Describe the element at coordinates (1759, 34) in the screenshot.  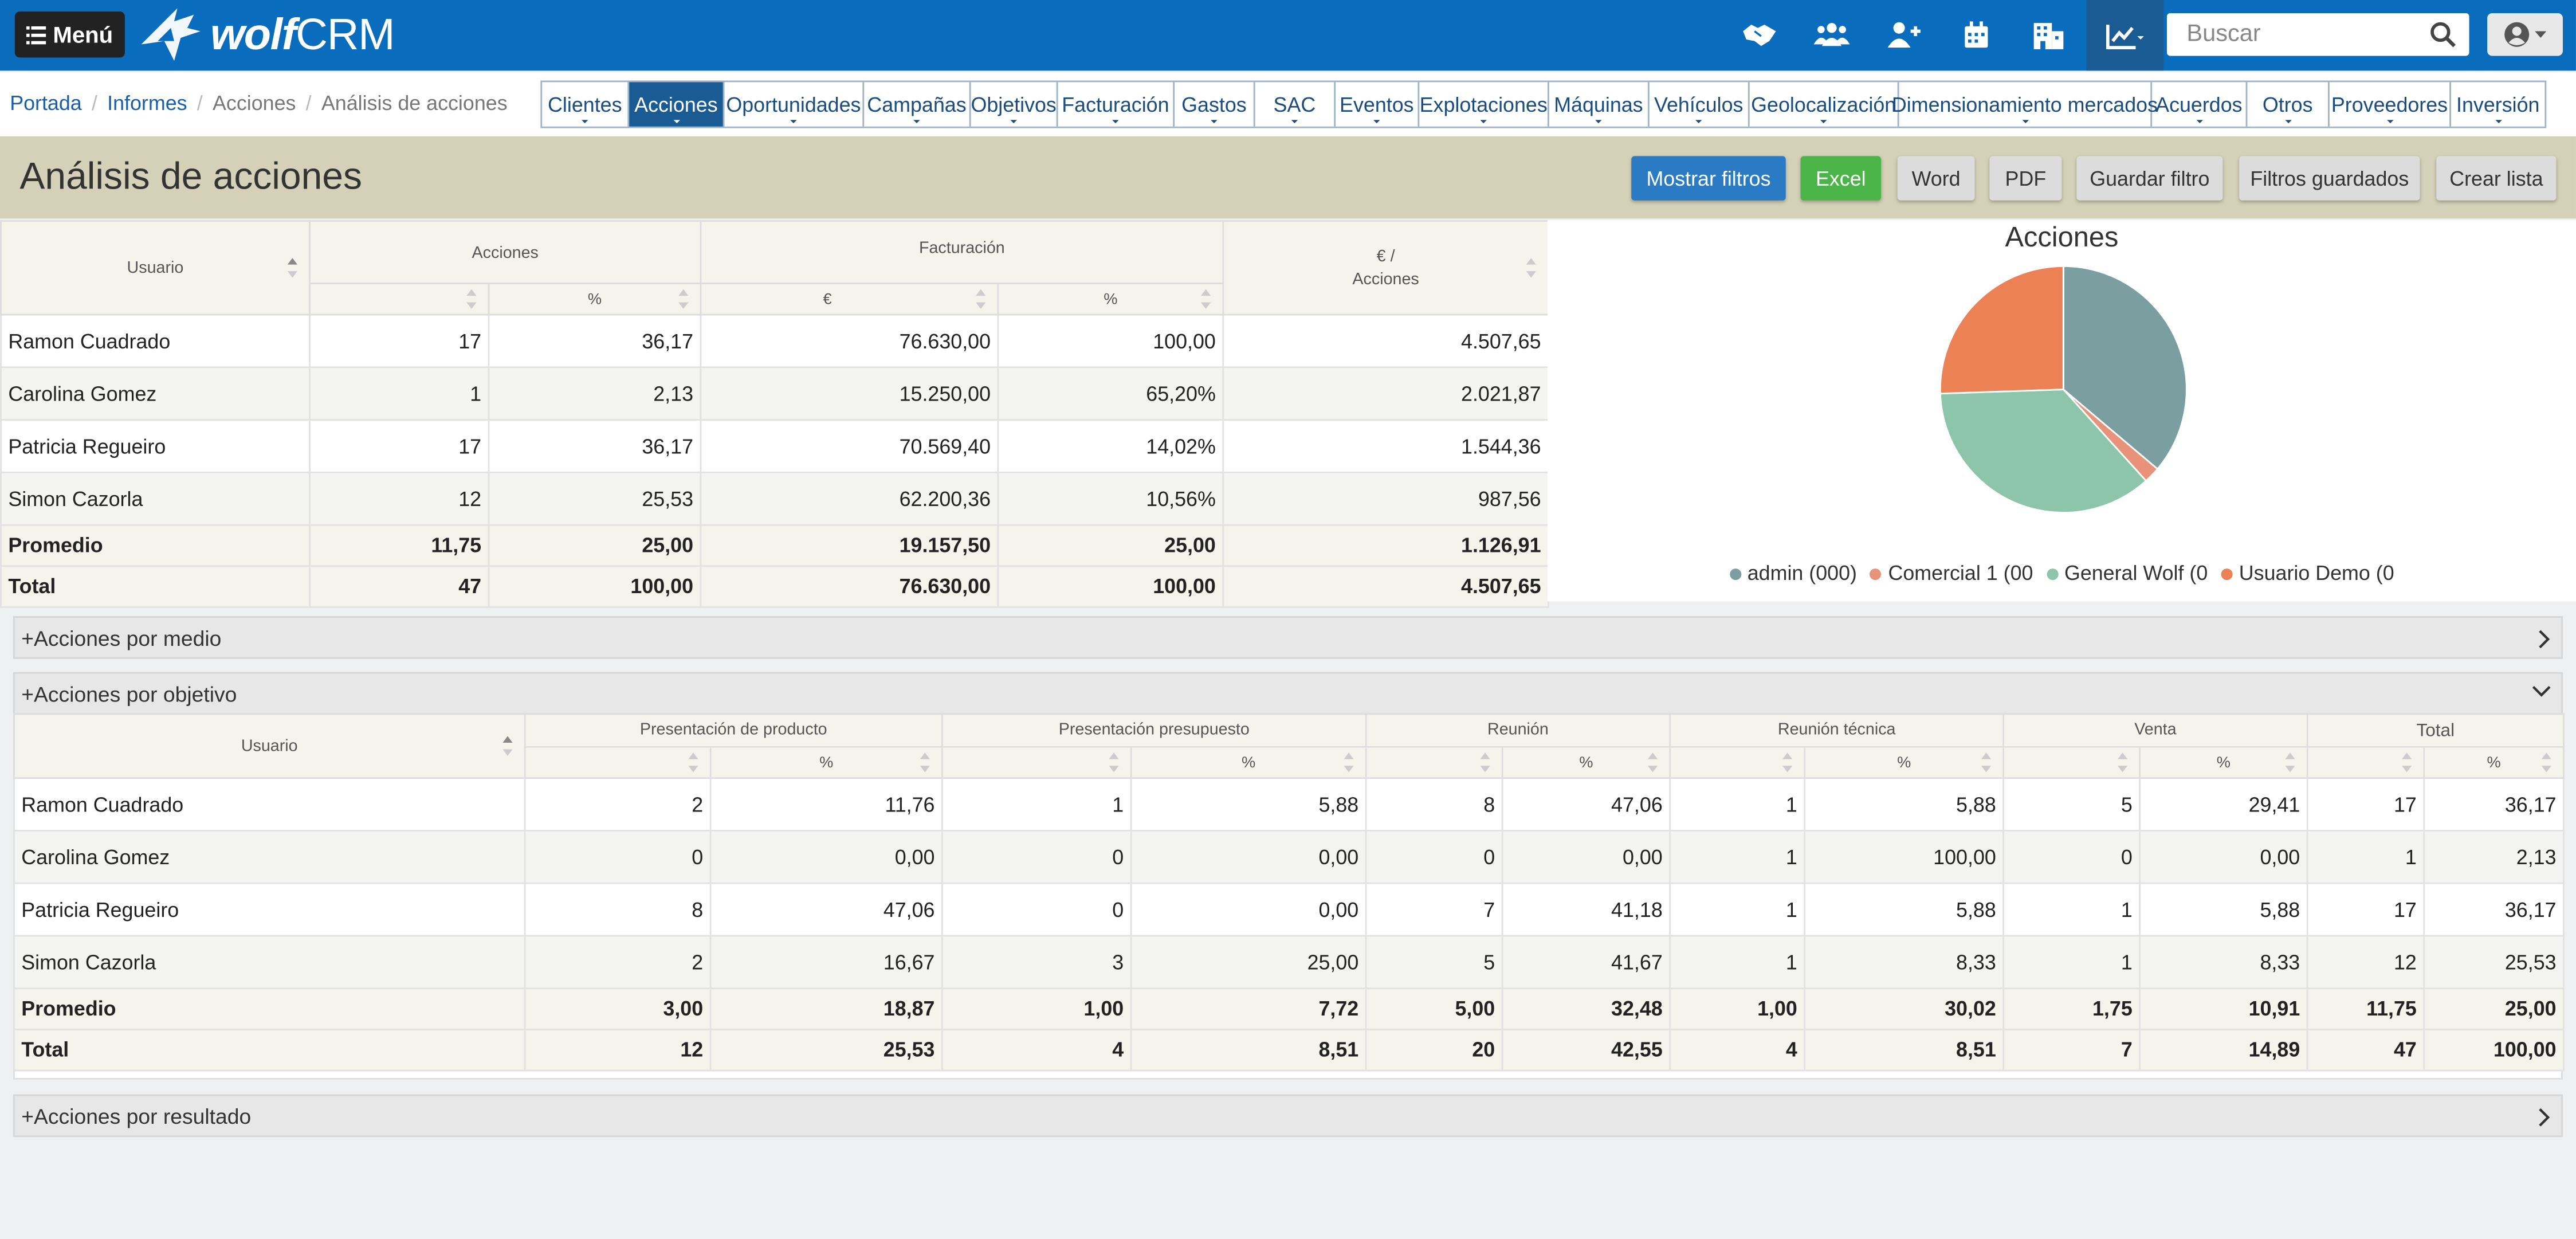
I see `handshake-icon` at that location.